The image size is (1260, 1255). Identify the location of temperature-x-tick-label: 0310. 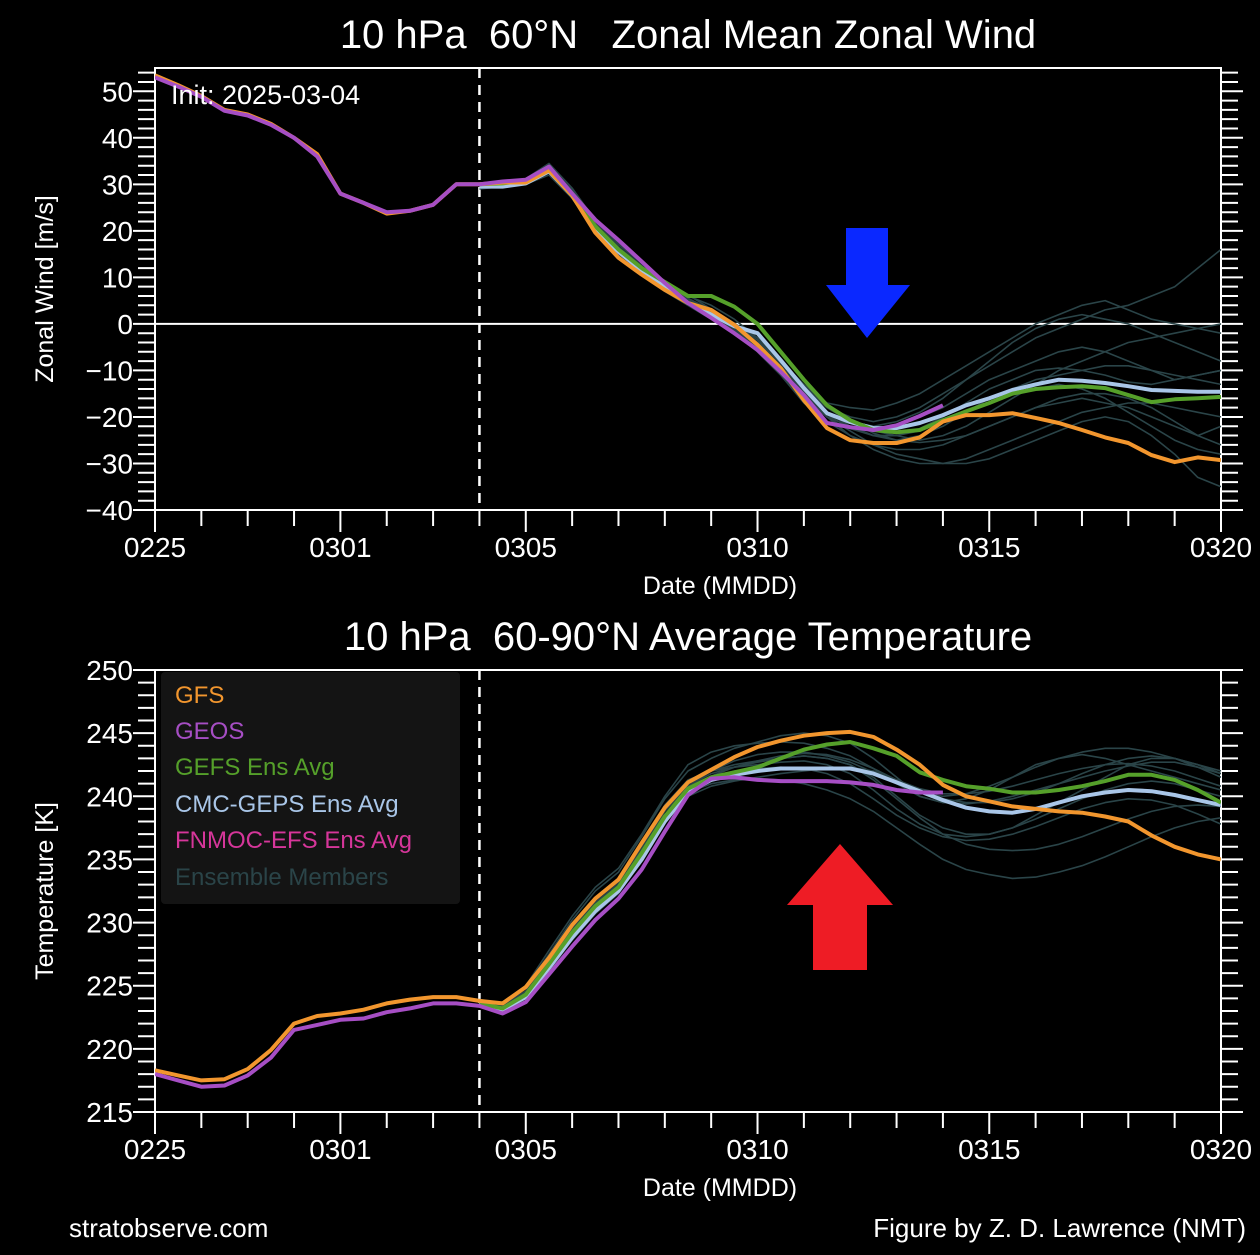
(757, 1149).